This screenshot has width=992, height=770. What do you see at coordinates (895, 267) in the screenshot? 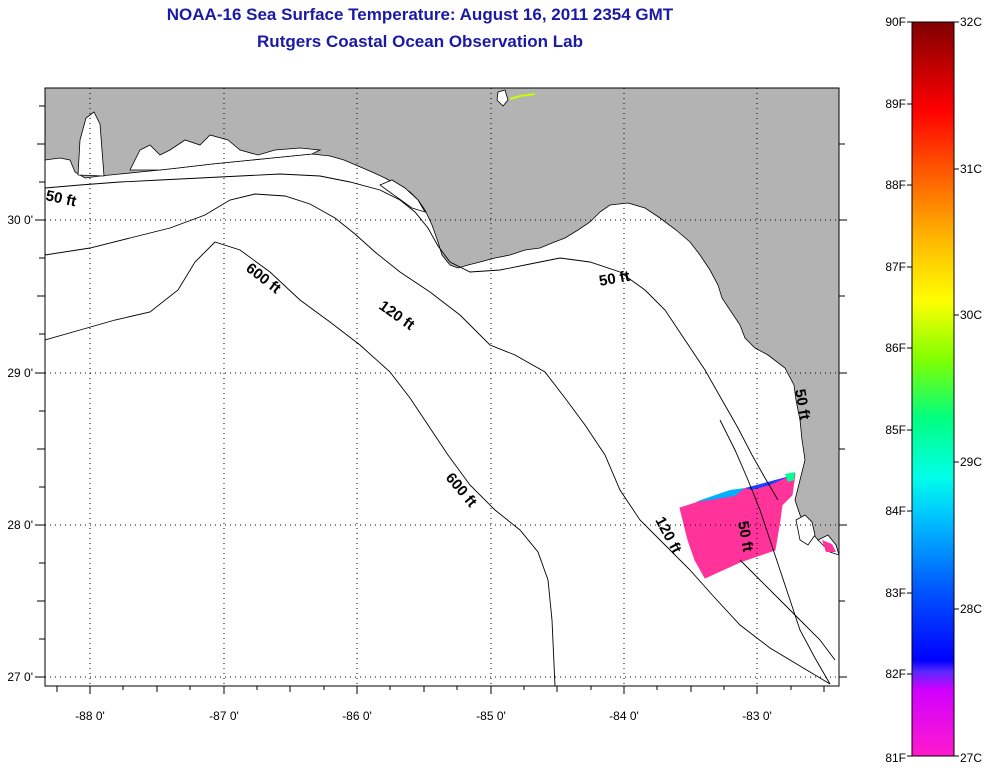
I see `colorbar-f-label: 87F` at bounding box center [895, 267].